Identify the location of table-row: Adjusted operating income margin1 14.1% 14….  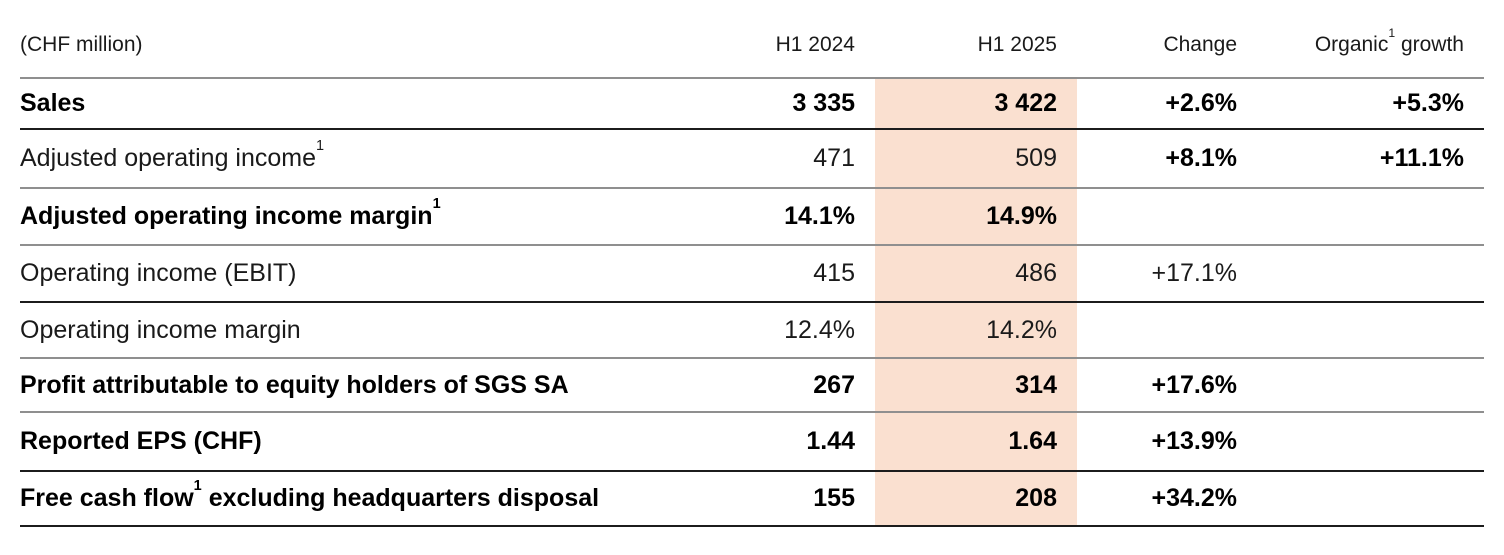
(752, 217).